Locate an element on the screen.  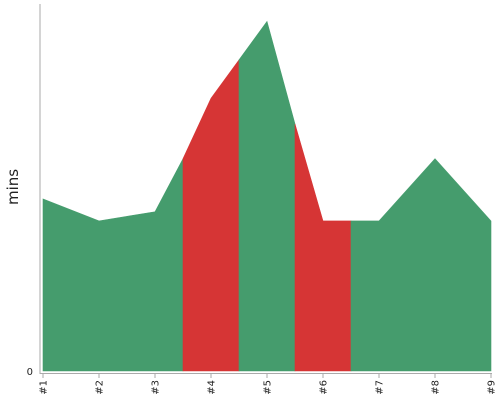
x-tick-label: #7 is located at coordinates (380, 387).